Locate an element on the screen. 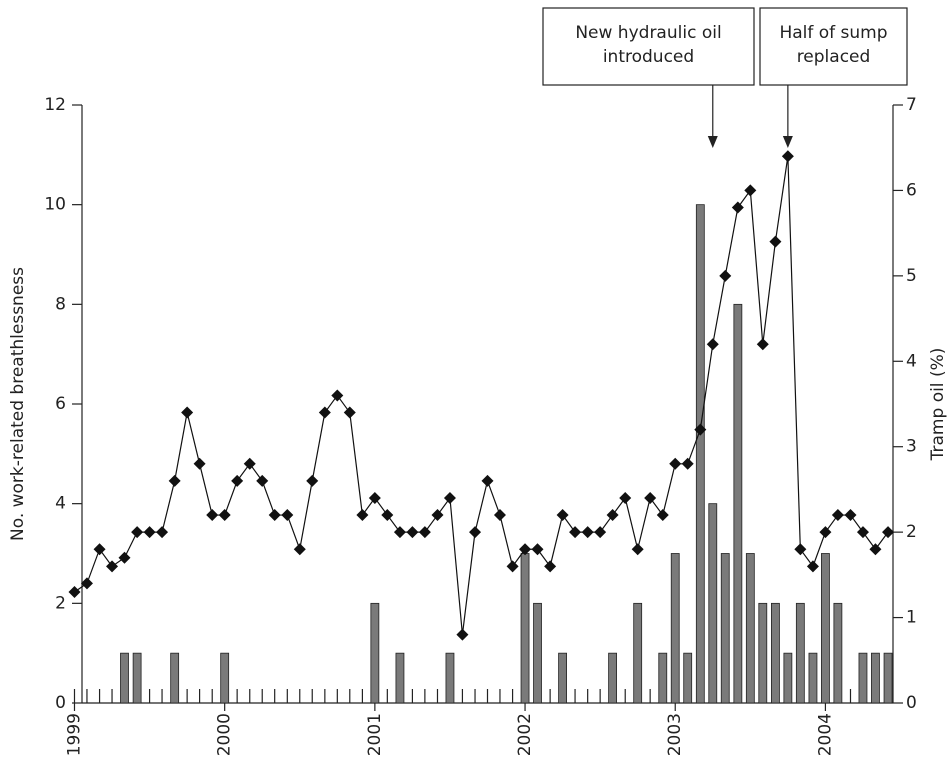 The image size is (952, 758). annotation: Half of sump replaced is located at coordinates (833, 77).